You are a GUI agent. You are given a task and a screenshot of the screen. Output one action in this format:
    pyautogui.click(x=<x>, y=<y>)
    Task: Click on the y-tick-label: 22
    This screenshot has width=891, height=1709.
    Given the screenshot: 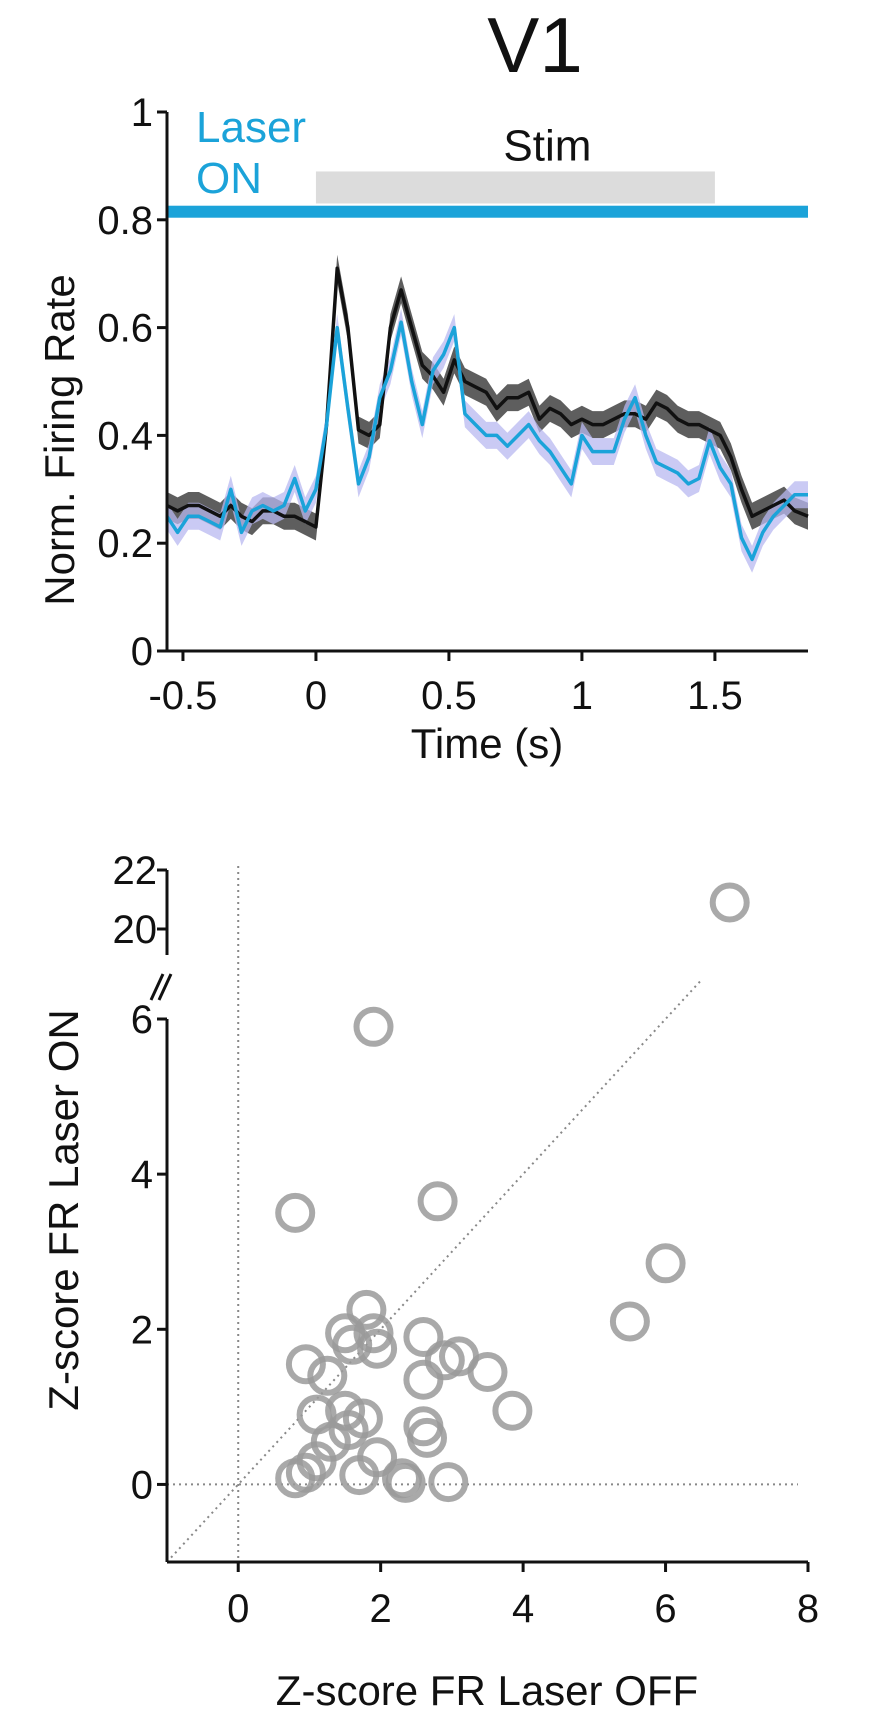 What is the action you would take?
    pyautogui.click(x=135, y=871)
    